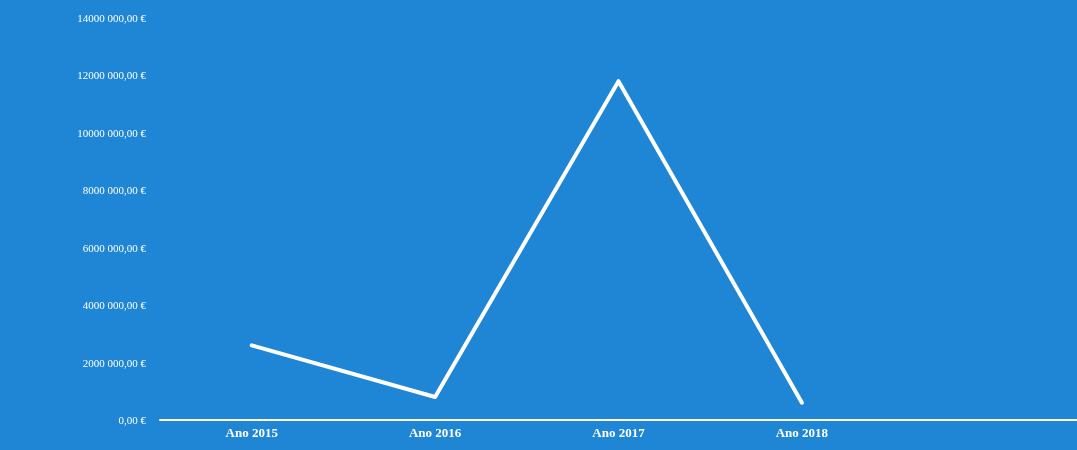  Describe the element at coordinates (132, 420) in the screenshot. I see `y-tick-label: 0,00 €` at that location.